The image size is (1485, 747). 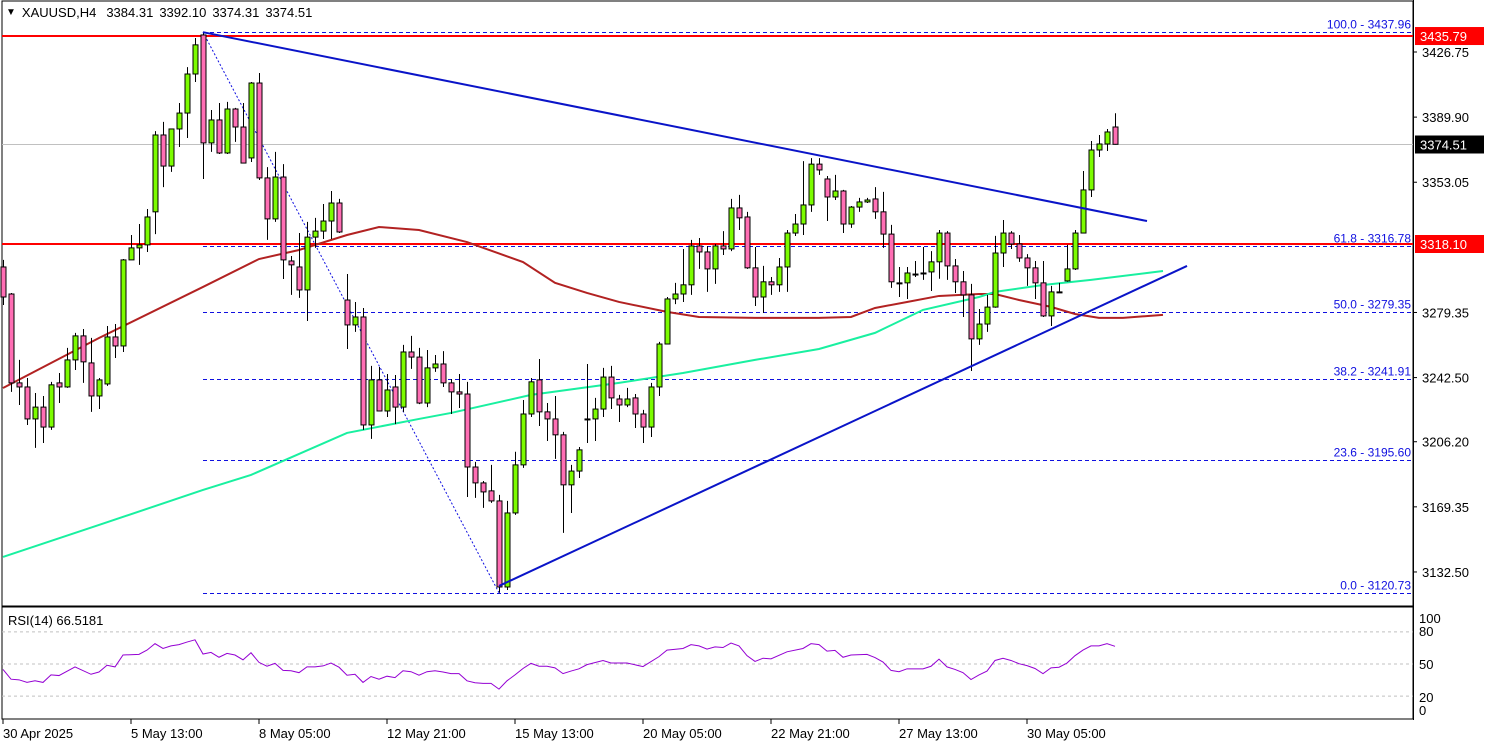 I want to click on fibonacci-level-label: 100.0 - 3437.96, so click(x=1369, y=25).